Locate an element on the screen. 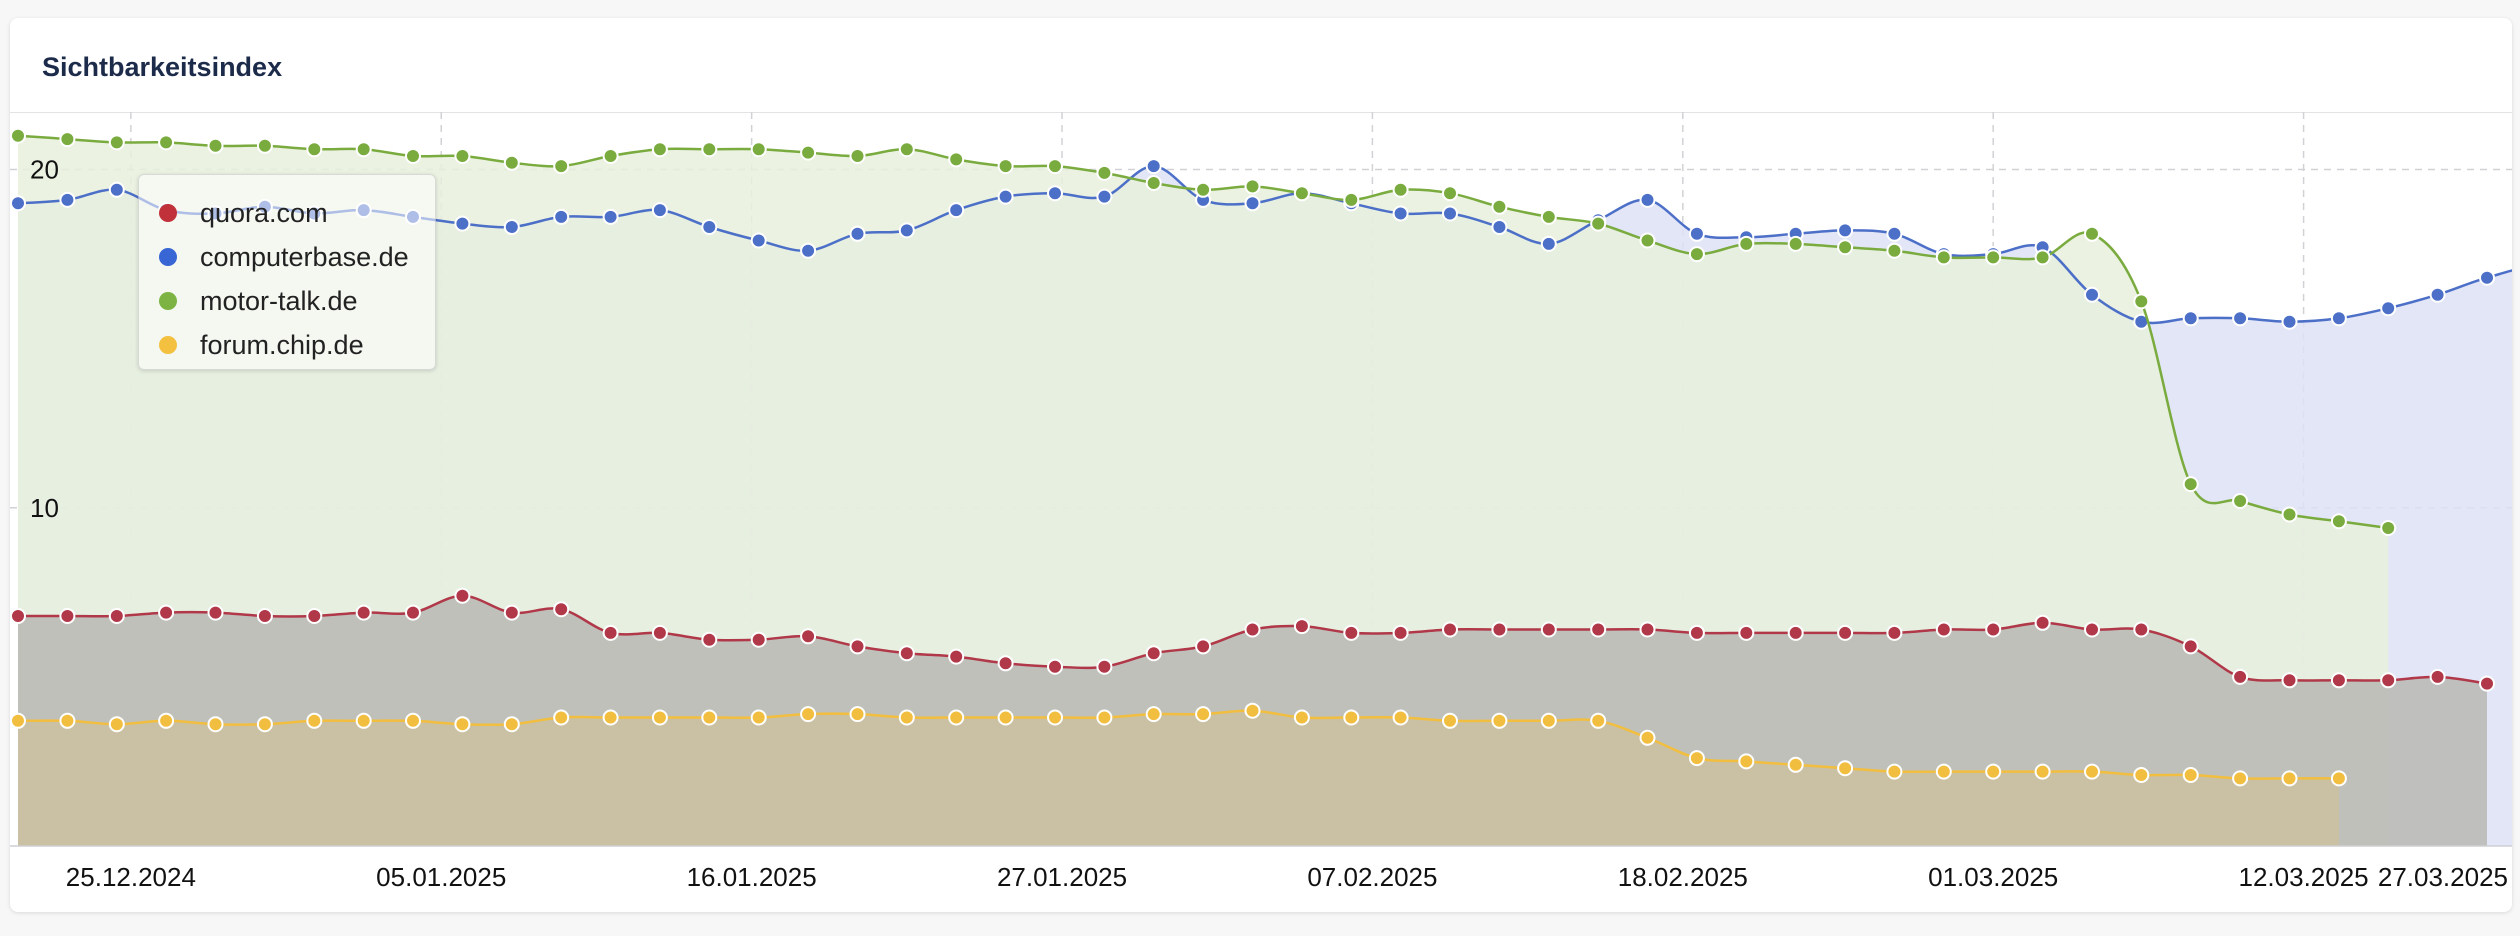 Image resolution: width=2520 pixels, height=936 pixels. legend-item-motor-talk: motor-talk.de is located at coordinates (294, 301).